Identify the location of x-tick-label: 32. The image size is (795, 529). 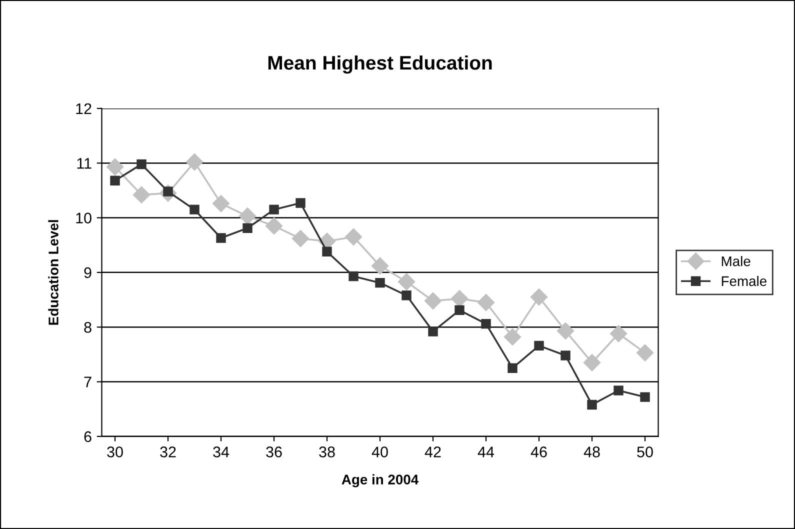
(168, 452).